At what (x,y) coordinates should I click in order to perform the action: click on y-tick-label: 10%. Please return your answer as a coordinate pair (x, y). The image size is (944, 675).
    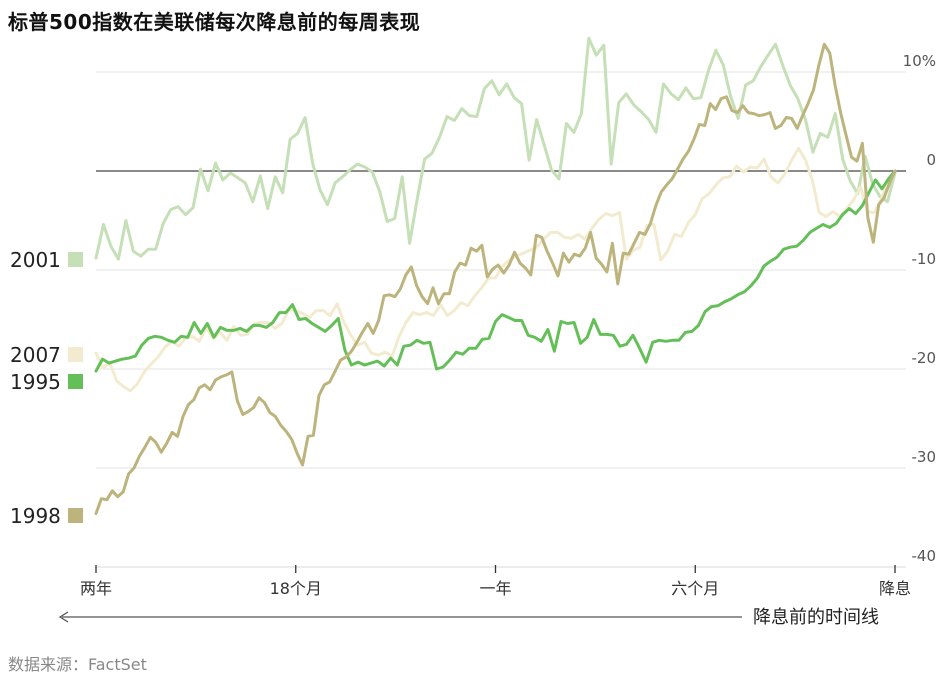
    Looking at the image, I should click on (919, 61).